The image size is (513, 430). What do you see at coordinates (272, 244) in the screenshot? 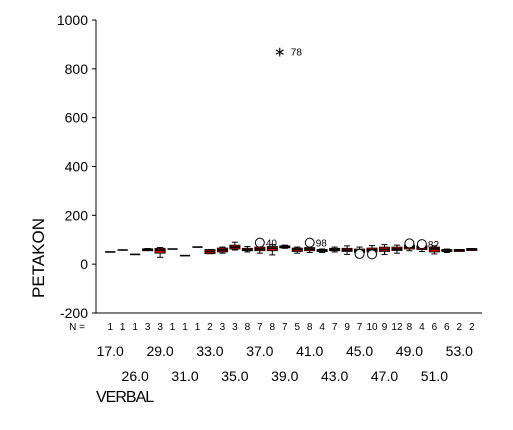
I see `outlier-label: 40` at bounding box center [272, 244].